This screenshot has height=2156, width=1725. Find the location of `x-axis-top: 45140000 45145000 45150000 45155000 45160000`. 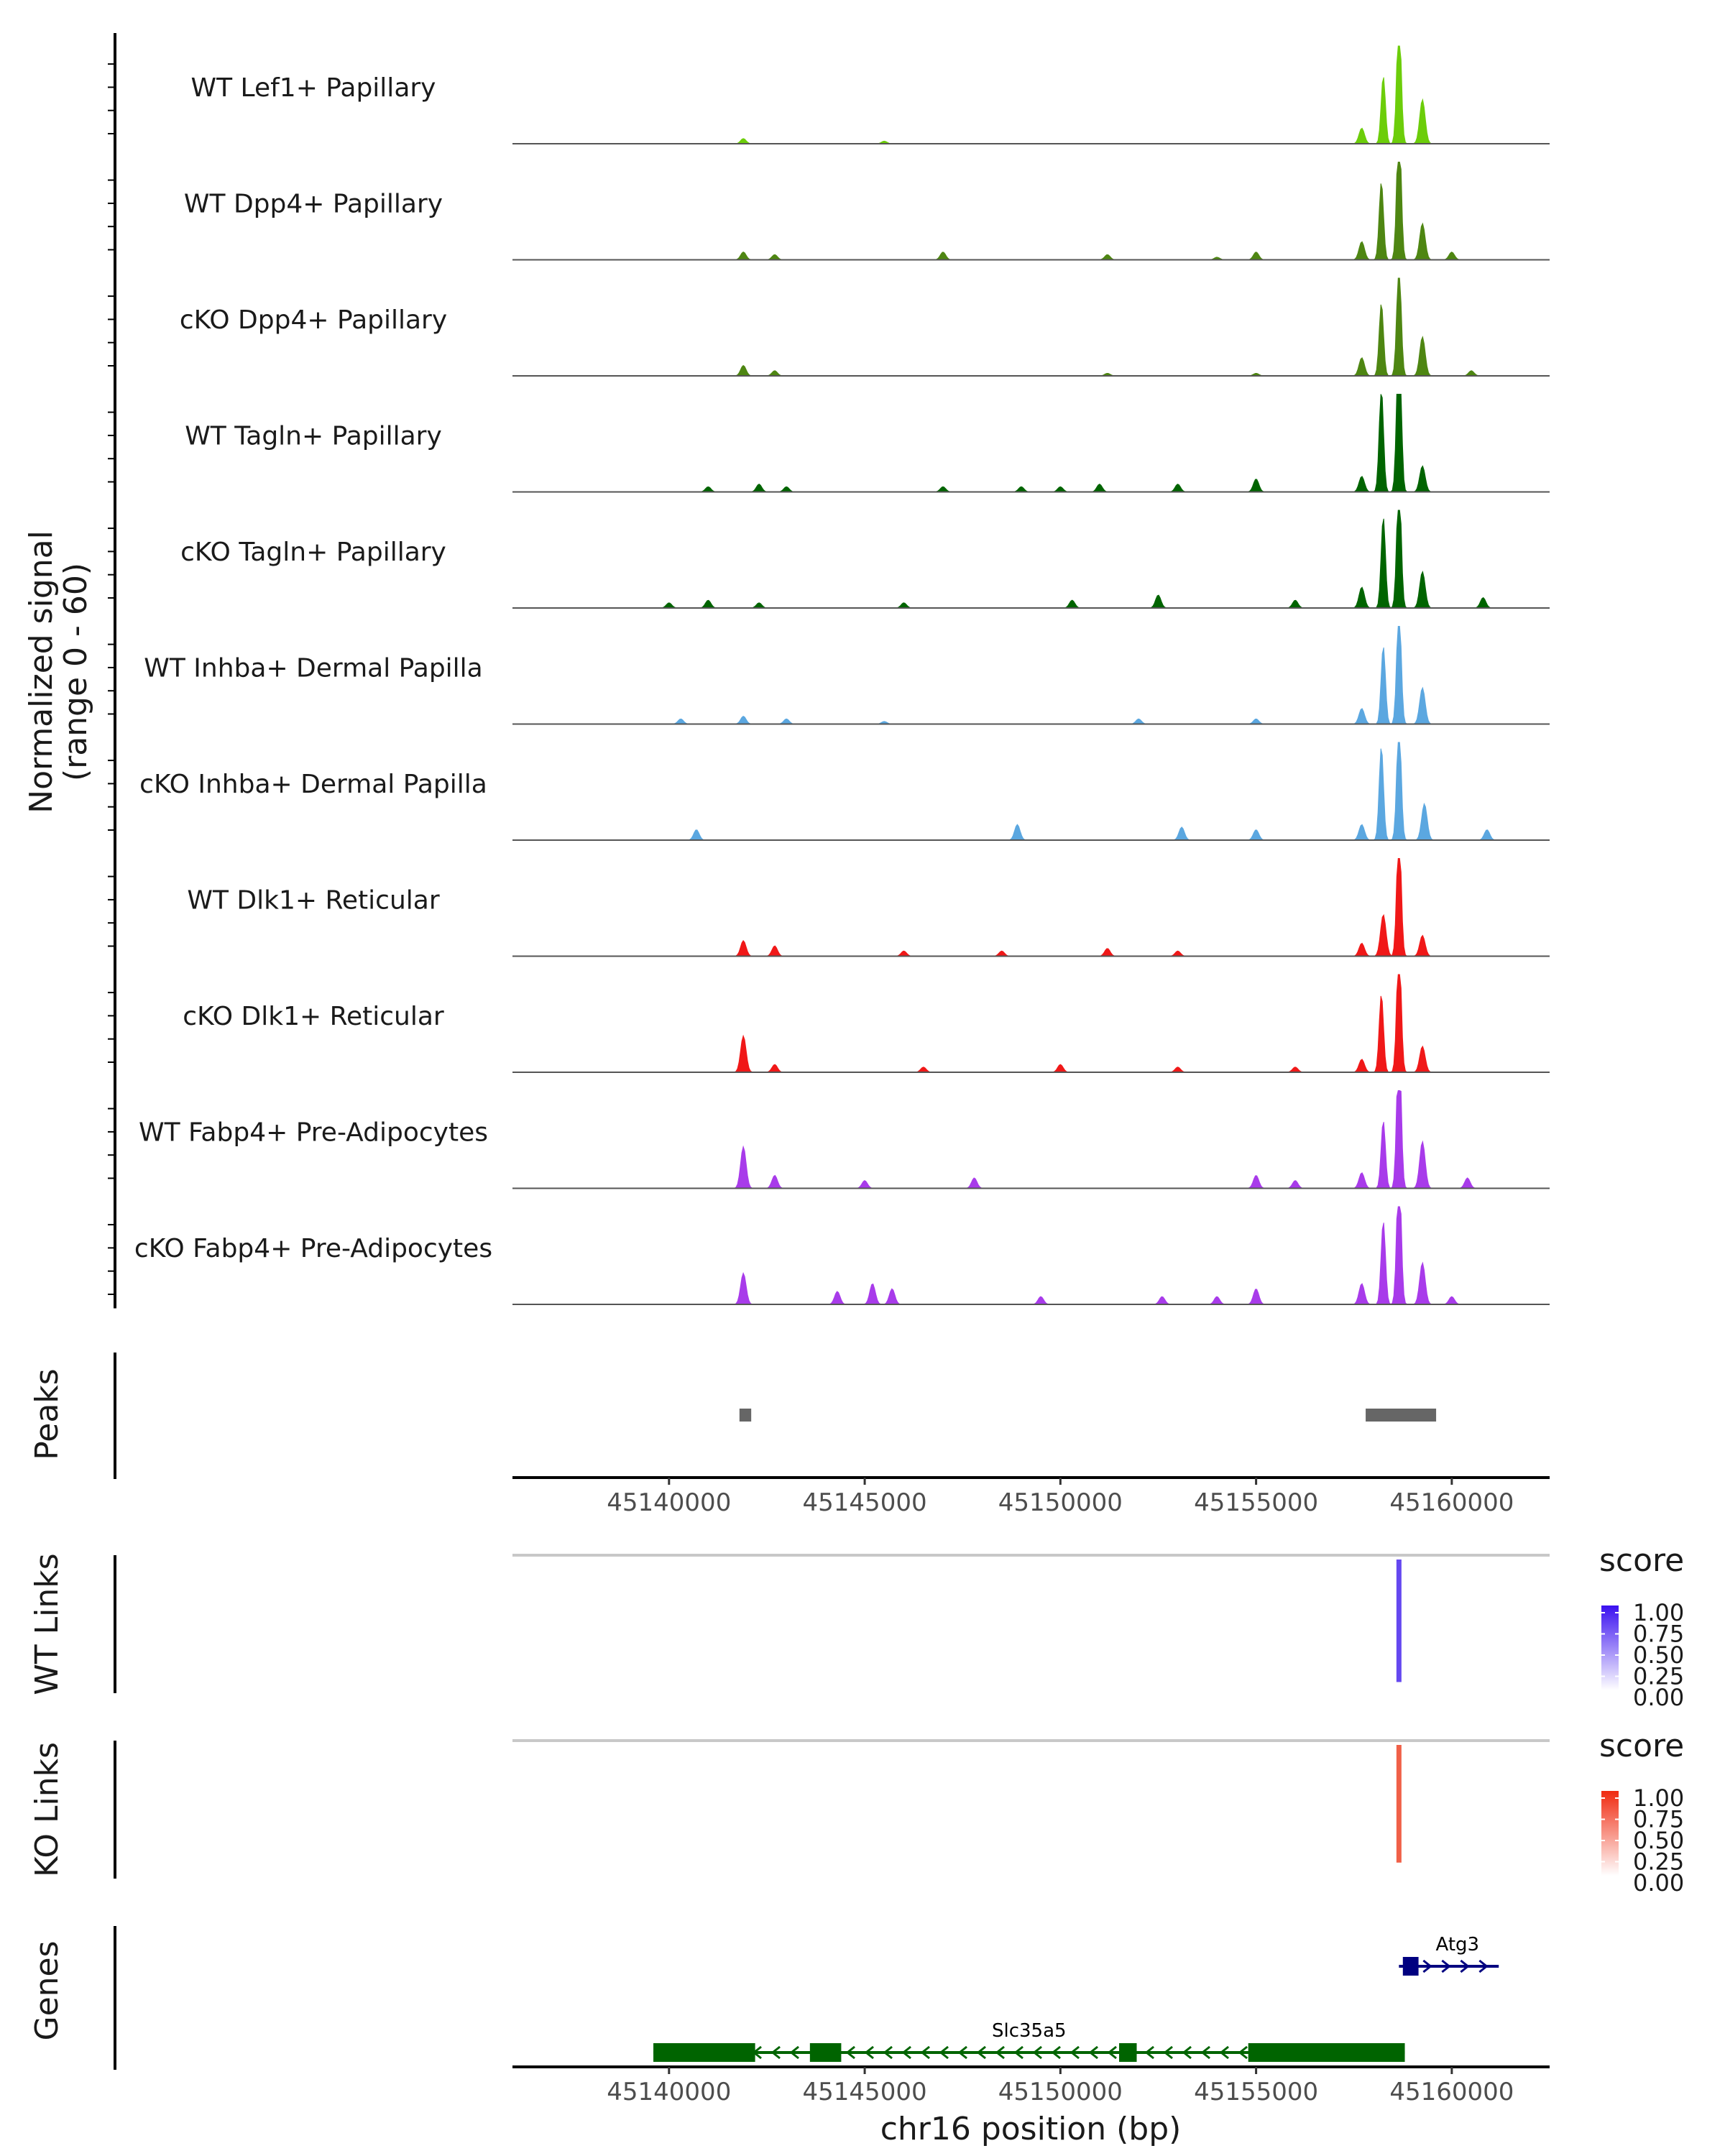

x-axis-top: 45140000 45145000 45150000 45155000 45160000 is located at coordinates (1031, 1497).